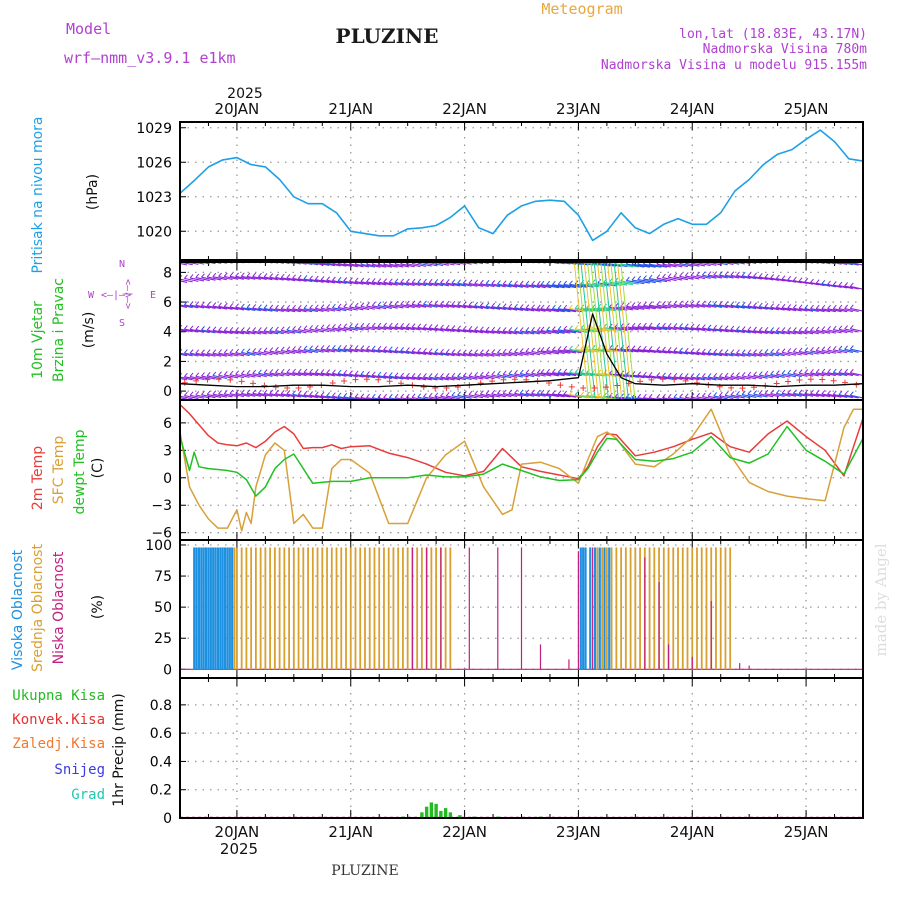 This screenshot has height=900, width=900. Describe the element at coordinates (431, 810) in the screenshot. I see `precip-bar` at that location.